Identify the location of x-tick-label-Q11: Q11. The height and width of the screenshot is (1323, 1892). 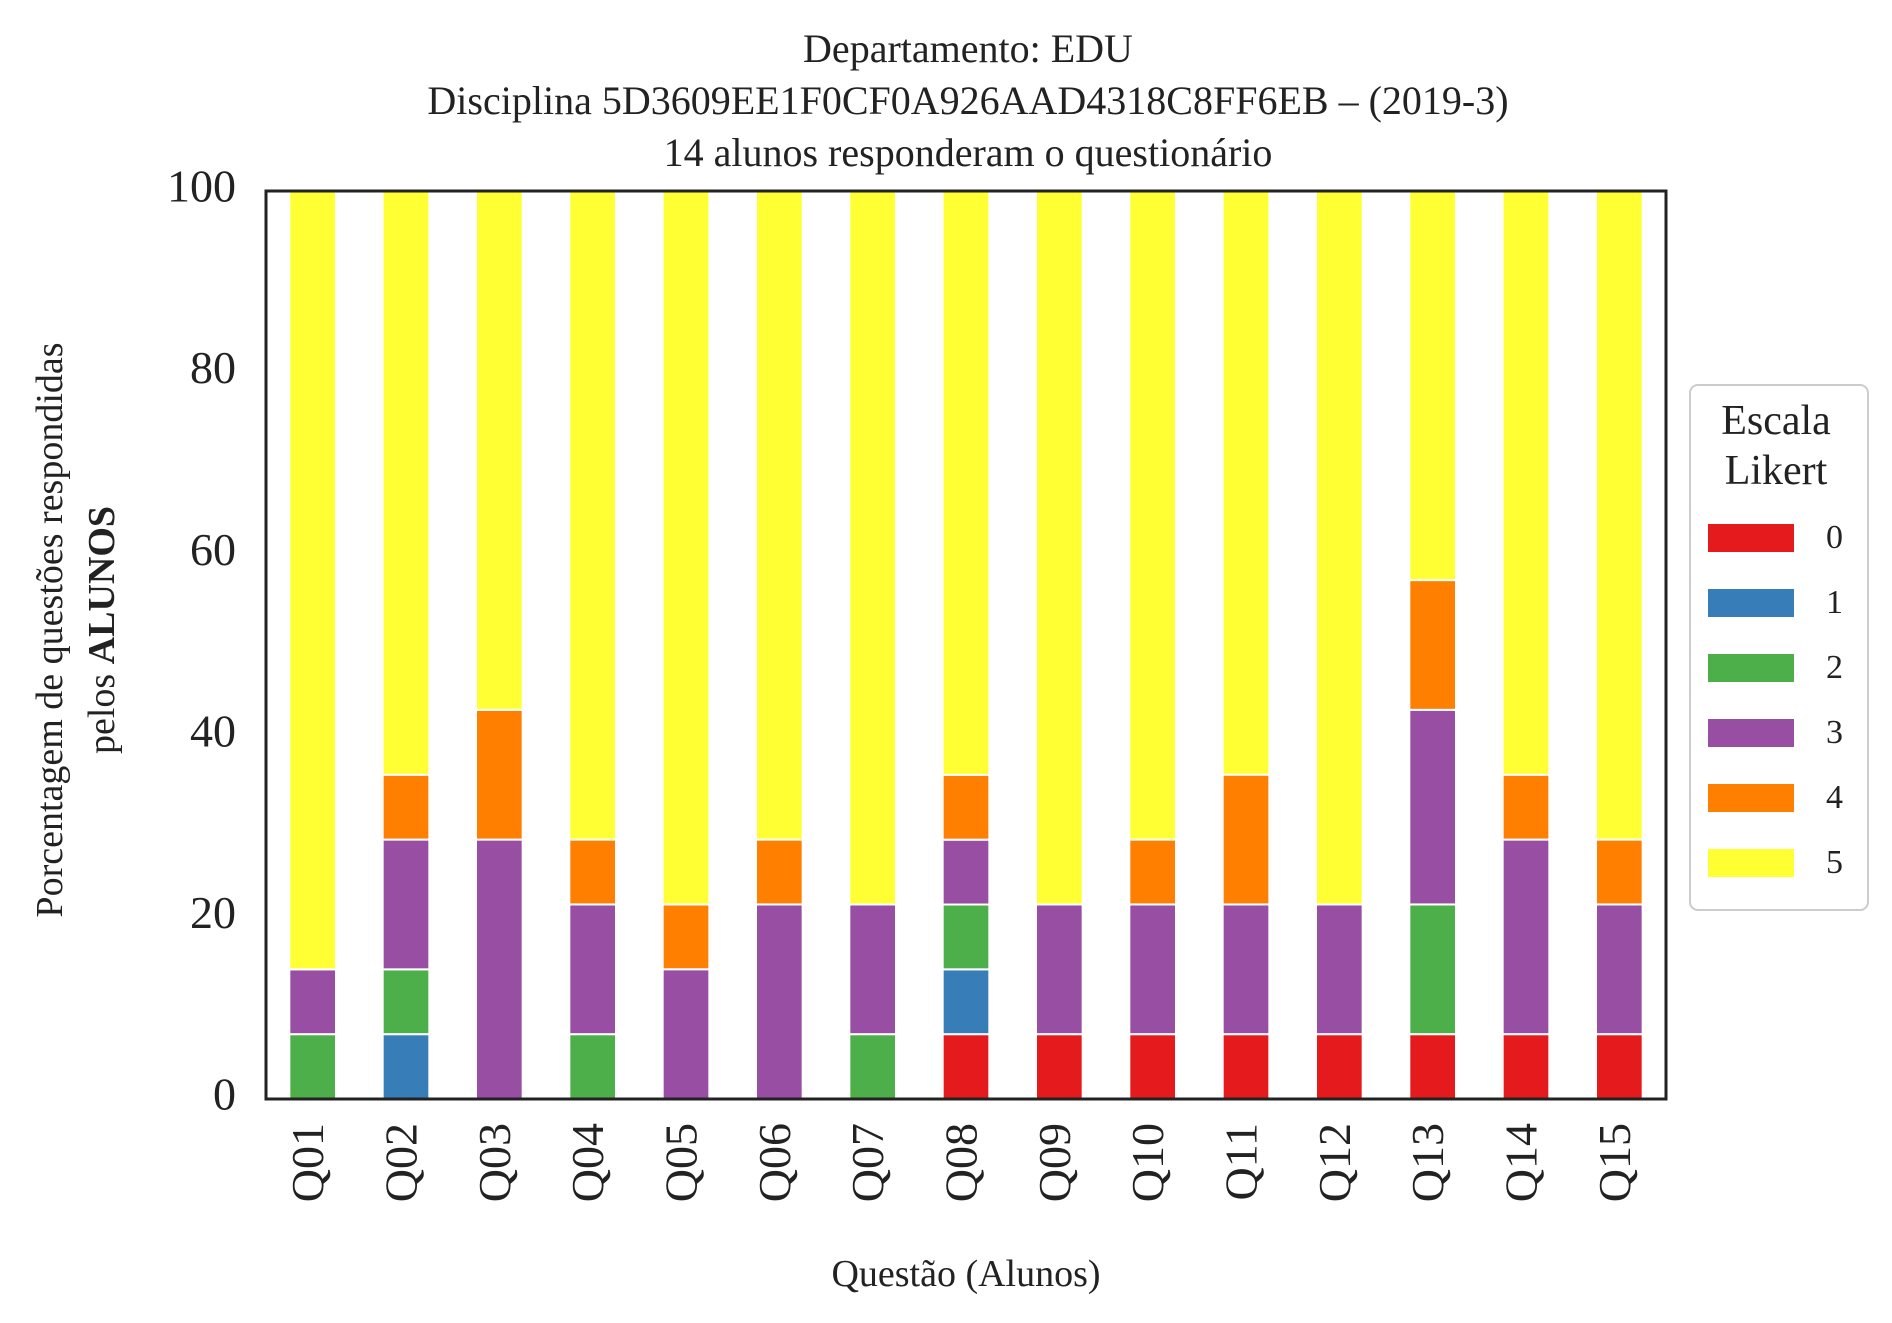
(1241, 1162).